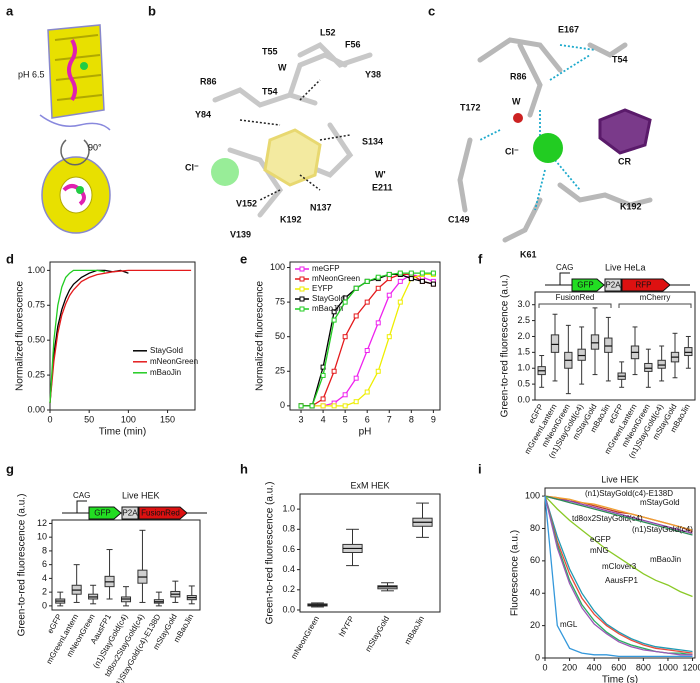 This screenshot has height=683, width=700. I want to click on x-tick-label: mBaoJin, so click(414, 630).